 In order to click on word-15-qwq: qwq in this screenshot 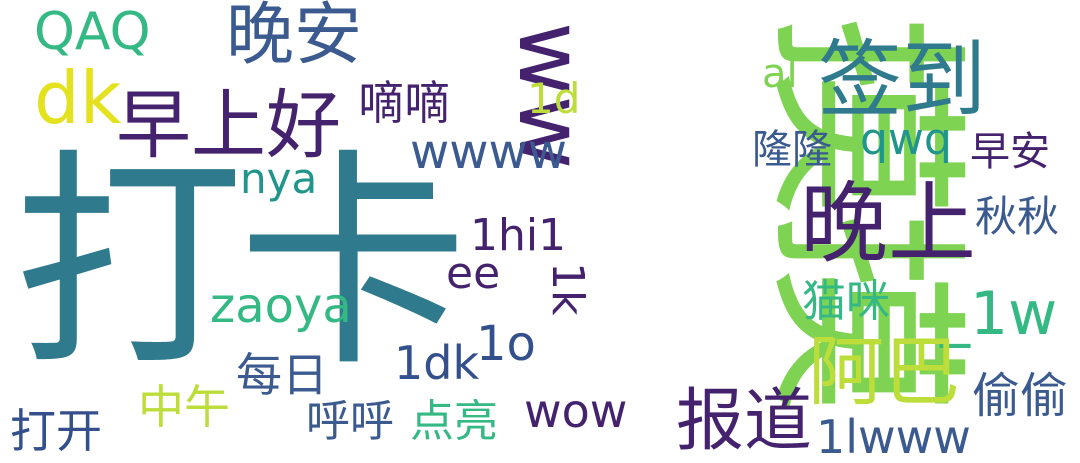, I will do `click(906, 139)`.